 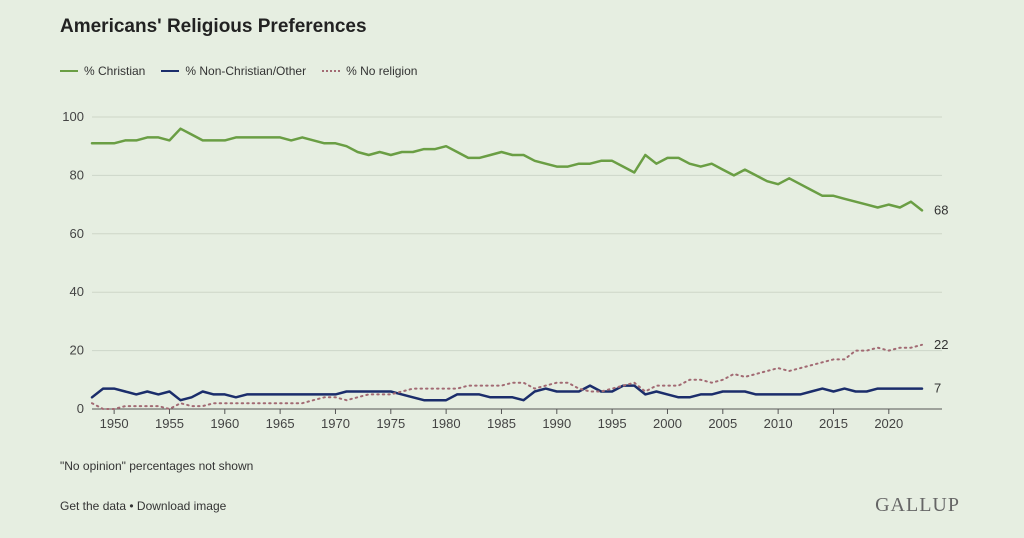 I want to click on download-image-link: Download image, so click(x=181, y=506).